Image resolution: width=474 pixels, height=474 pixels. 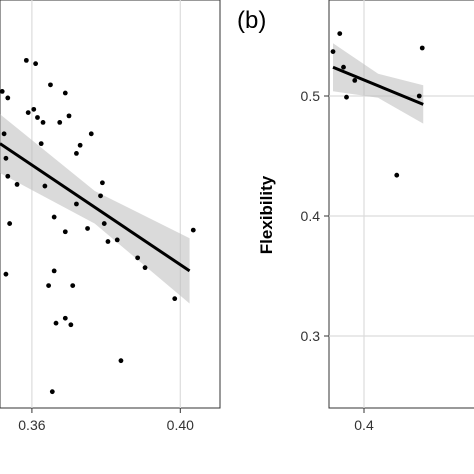 I want to click on confidence-band-b, so click(x=378, y=83).